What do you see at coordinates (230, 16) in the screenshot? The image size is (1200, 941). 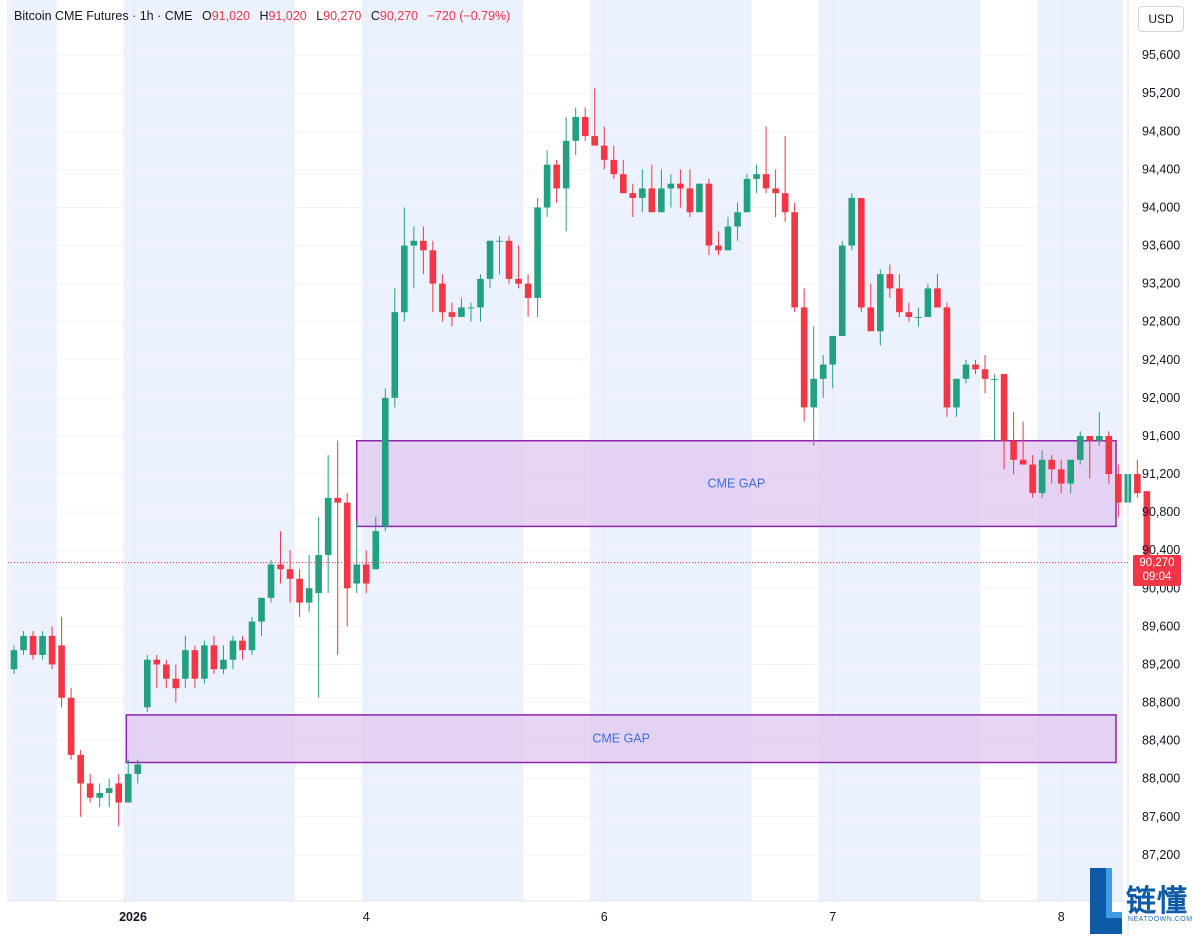 I see `open-value: 91,020` at bounding box center [230, 16].